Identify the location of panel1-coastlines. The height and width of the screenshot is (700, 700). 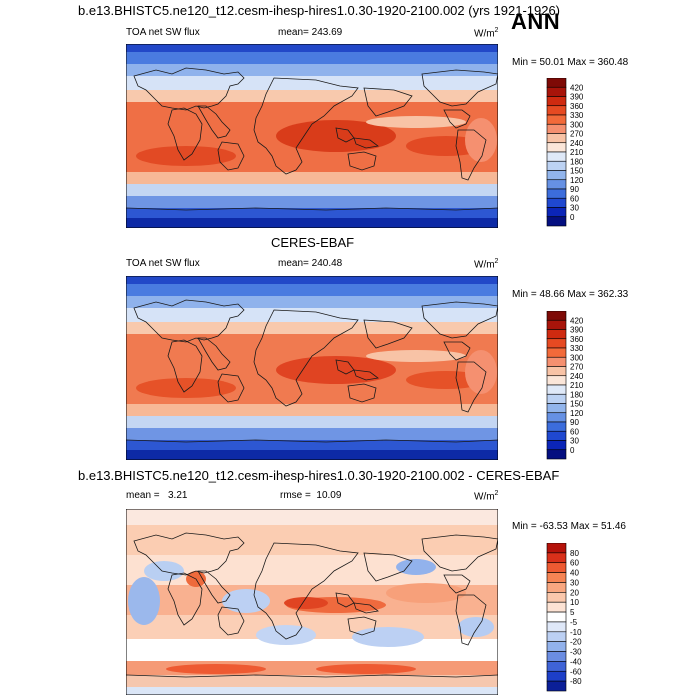
(312, 139).